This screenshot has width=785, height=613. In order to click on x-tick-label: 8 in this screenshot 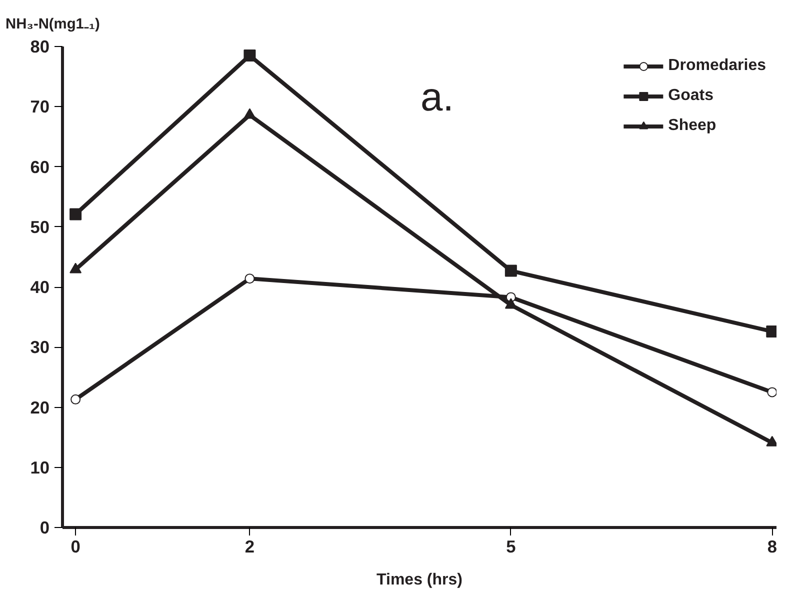, I will do `click(772, 546)`.